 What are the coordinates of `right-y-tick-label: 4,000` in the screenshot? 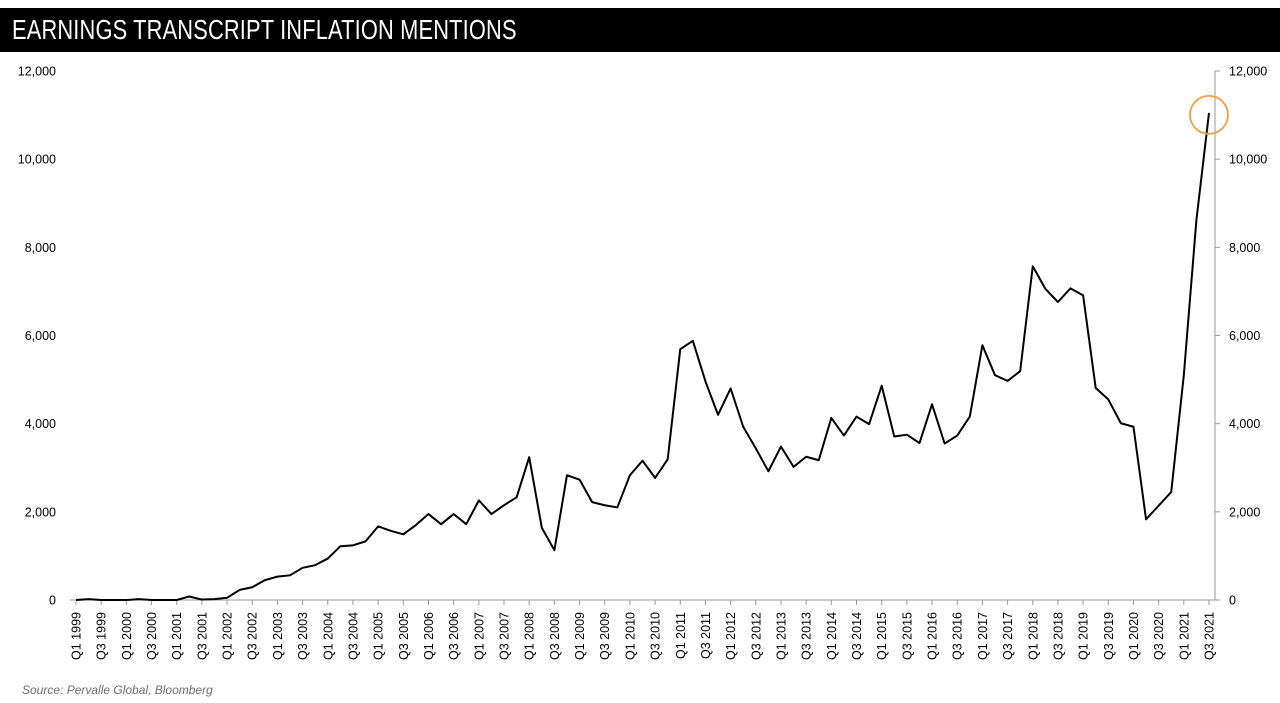 It's located at (1244, 424).